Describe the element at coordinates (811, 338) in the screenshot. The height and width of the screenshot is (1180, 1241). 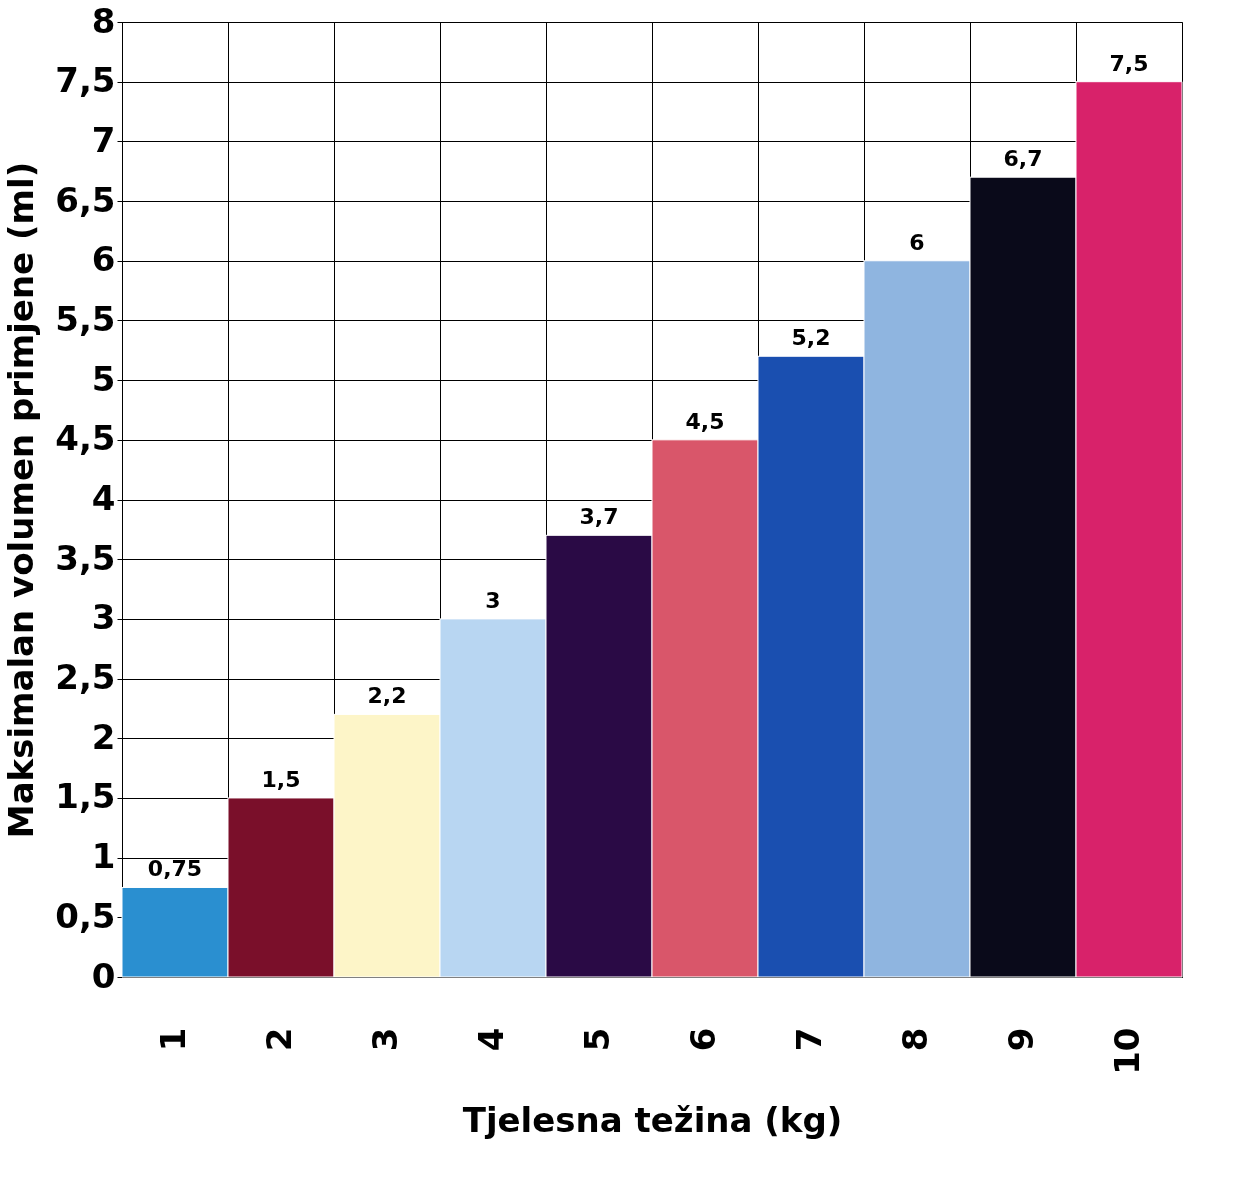
I see `data-label: 5,2` at that location.